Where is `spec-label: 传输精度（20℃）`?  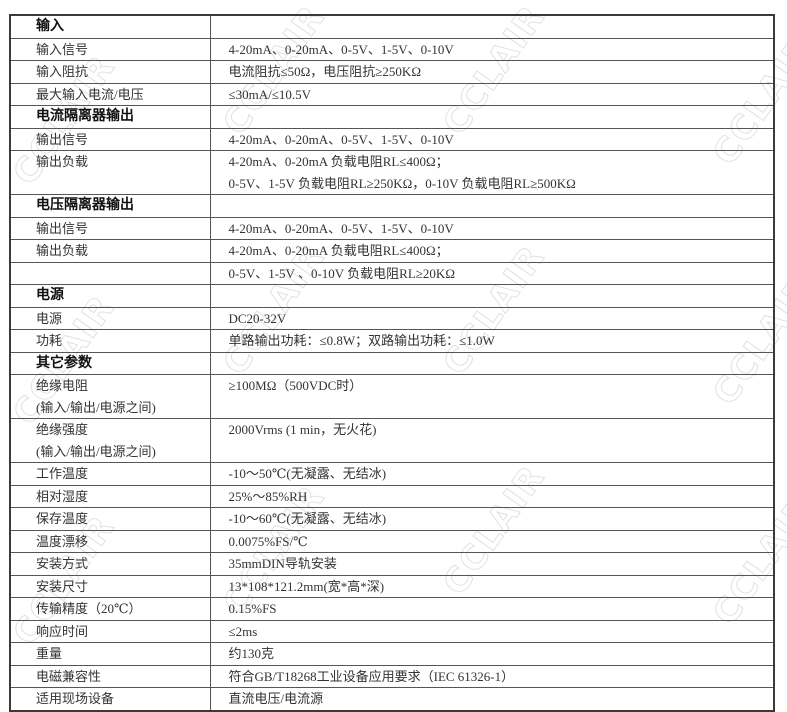
spec-label: 传输精度（20℃） is located at coordinates (110, 609).